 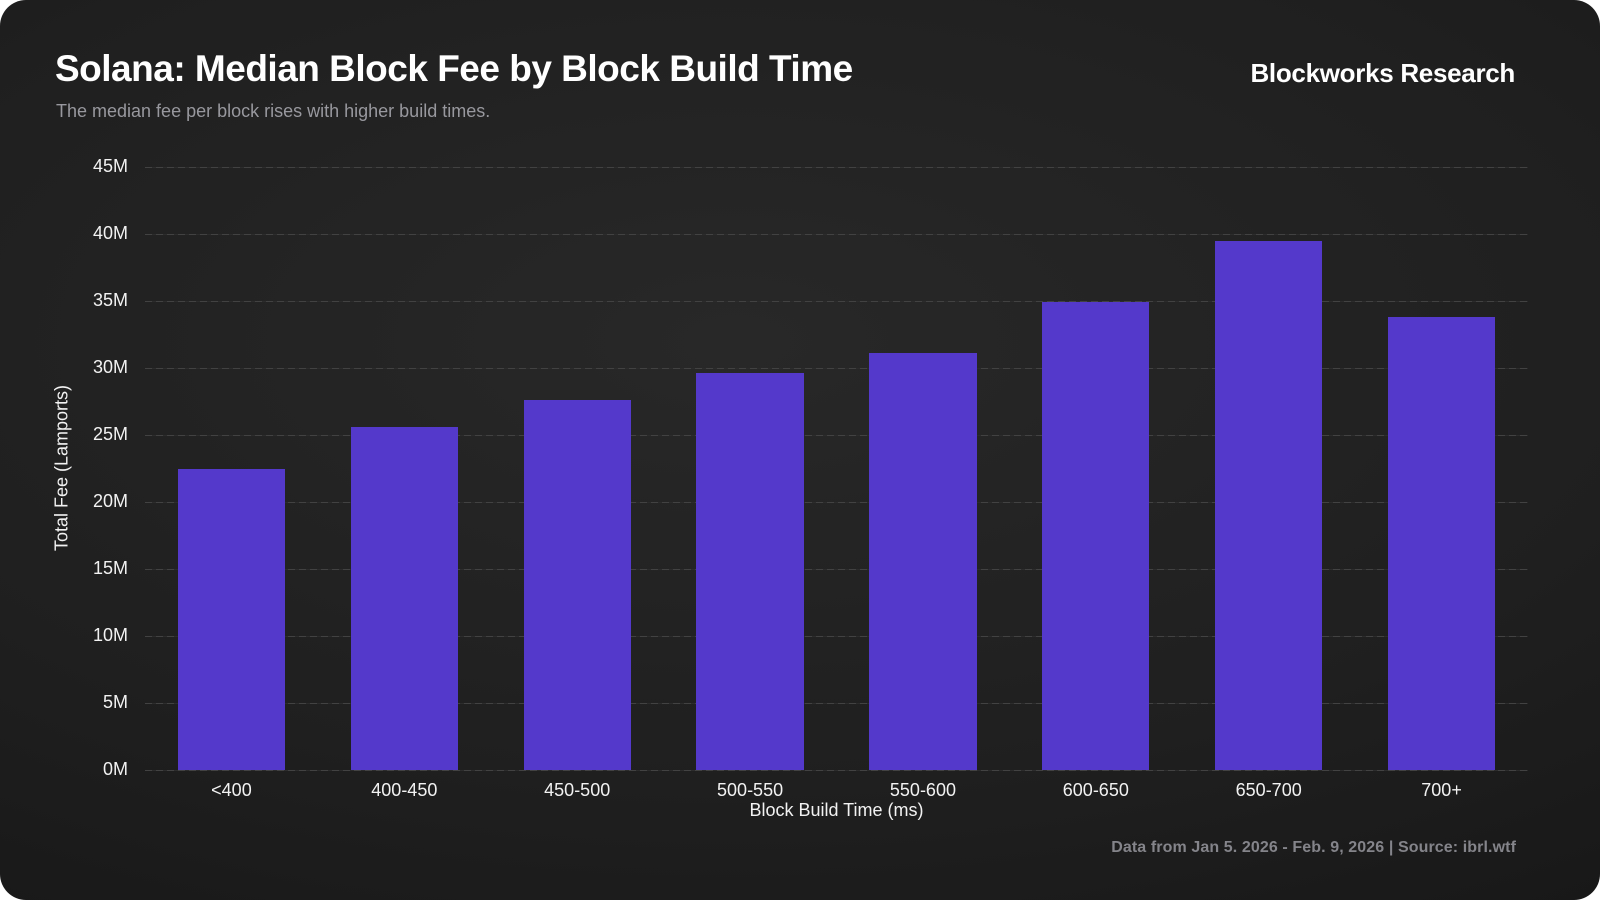 I want to click on bar-slot: <400, so click(x=231, y=483).